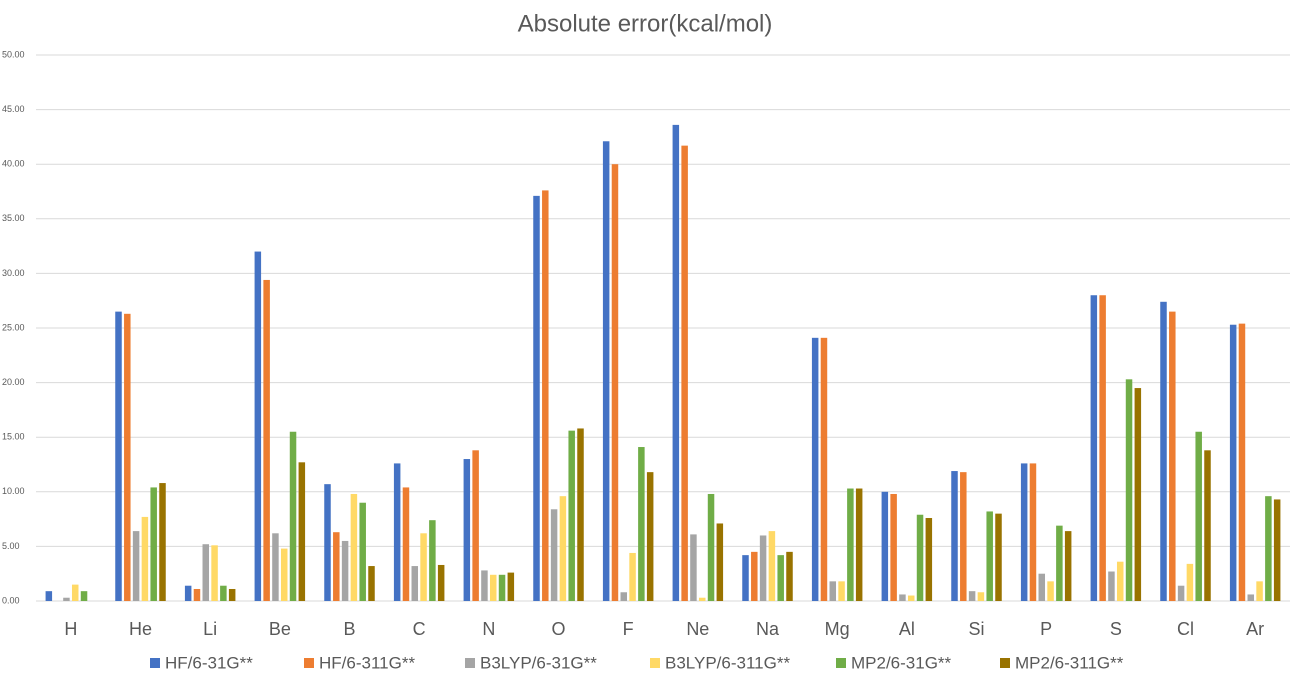 The image size is (1305, 682). What do you see at coordinates (538, 662) in the screenshot?
I see `legend-label: B3LYP/6-31G**` at bounding box center [538, 662].